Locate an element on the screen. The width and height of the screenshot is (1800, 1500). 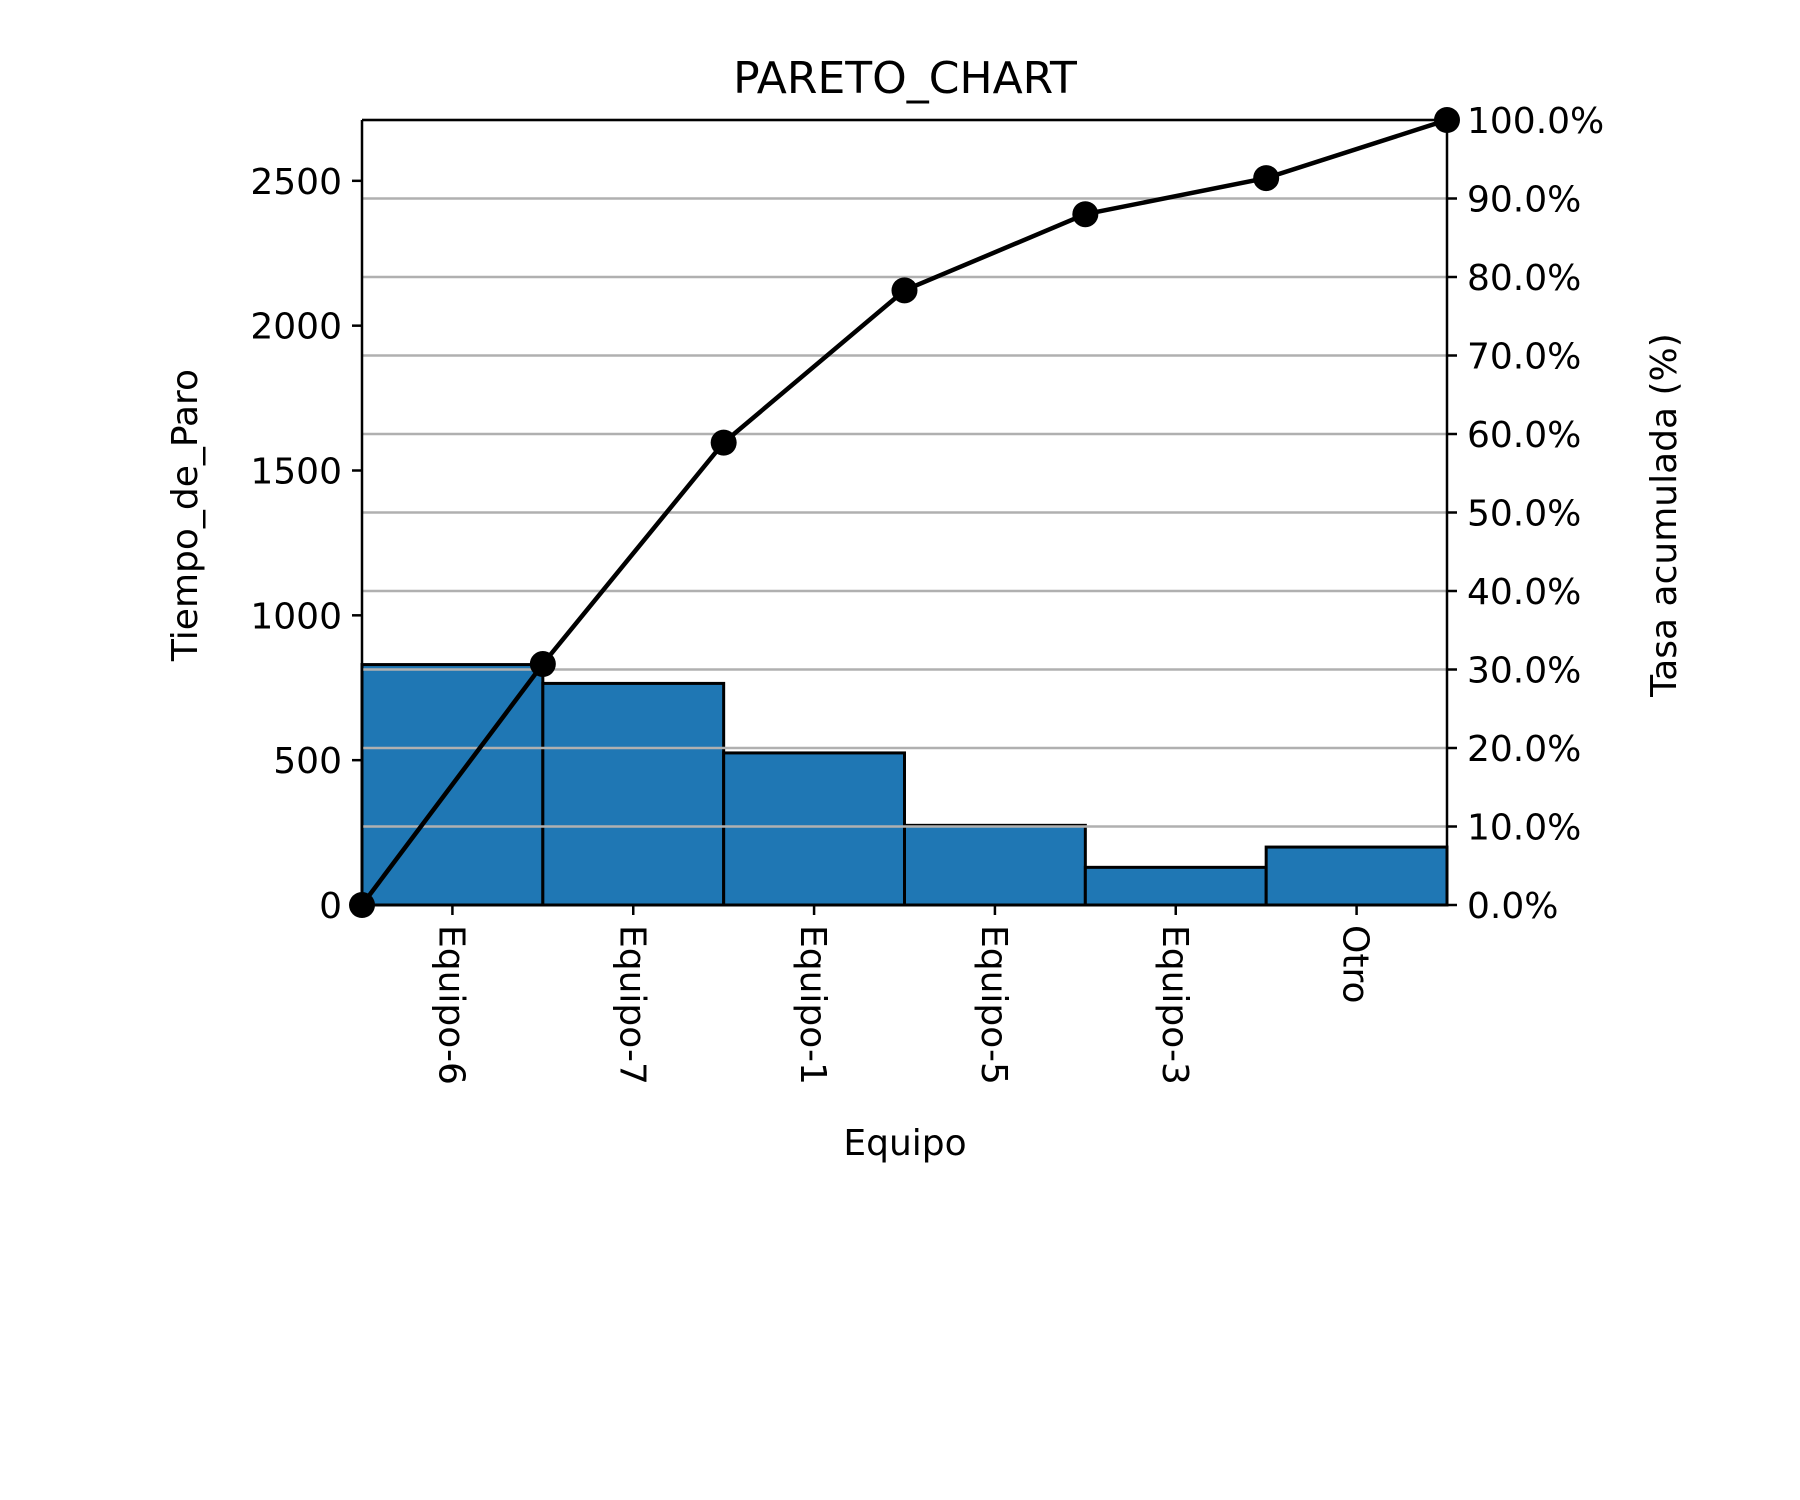
x-tick-label: Equipo-3 is located at coordinates (1174, 1005).